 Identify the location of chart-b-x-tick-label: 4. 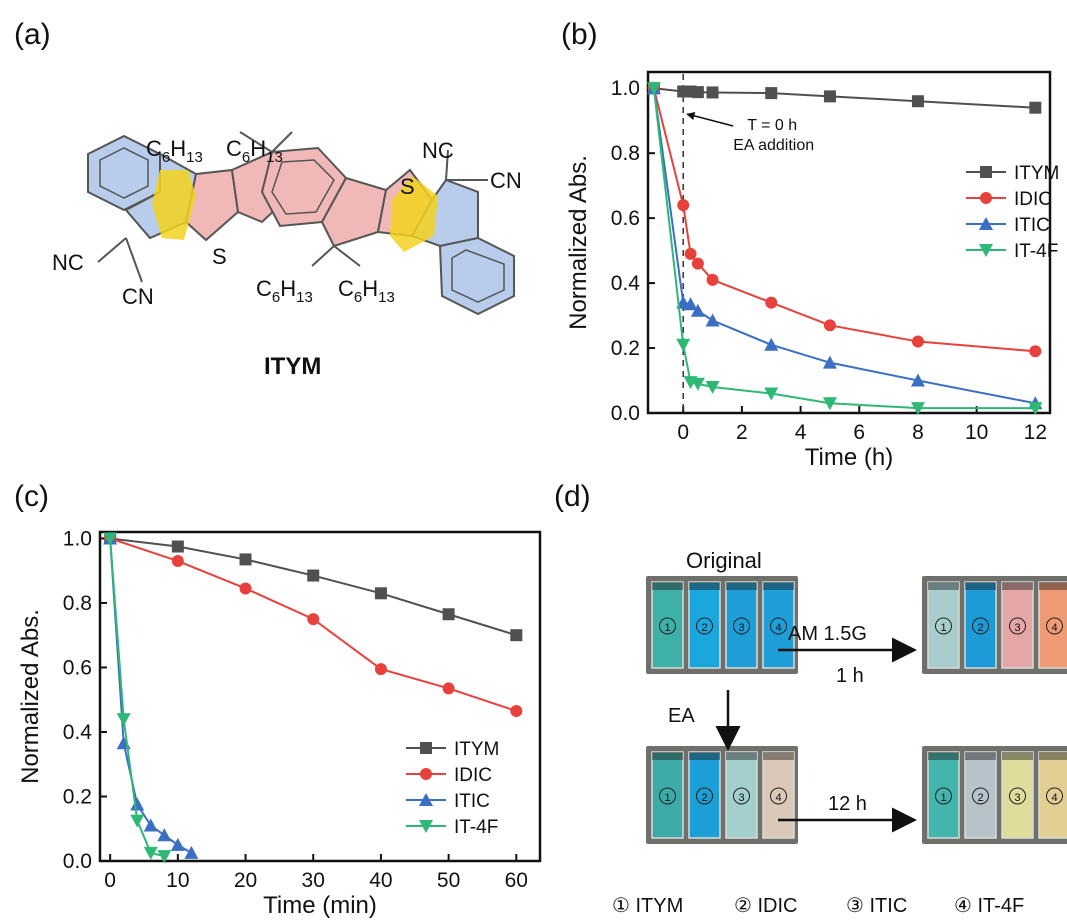
(801, 432).